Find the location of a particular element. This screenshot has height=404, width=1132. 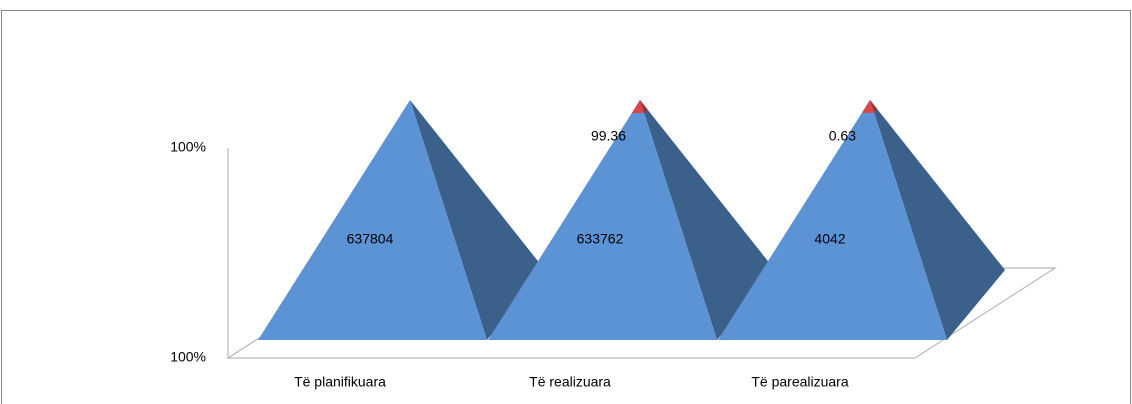

data-label: 4042 is located at coordinates (829, 239).